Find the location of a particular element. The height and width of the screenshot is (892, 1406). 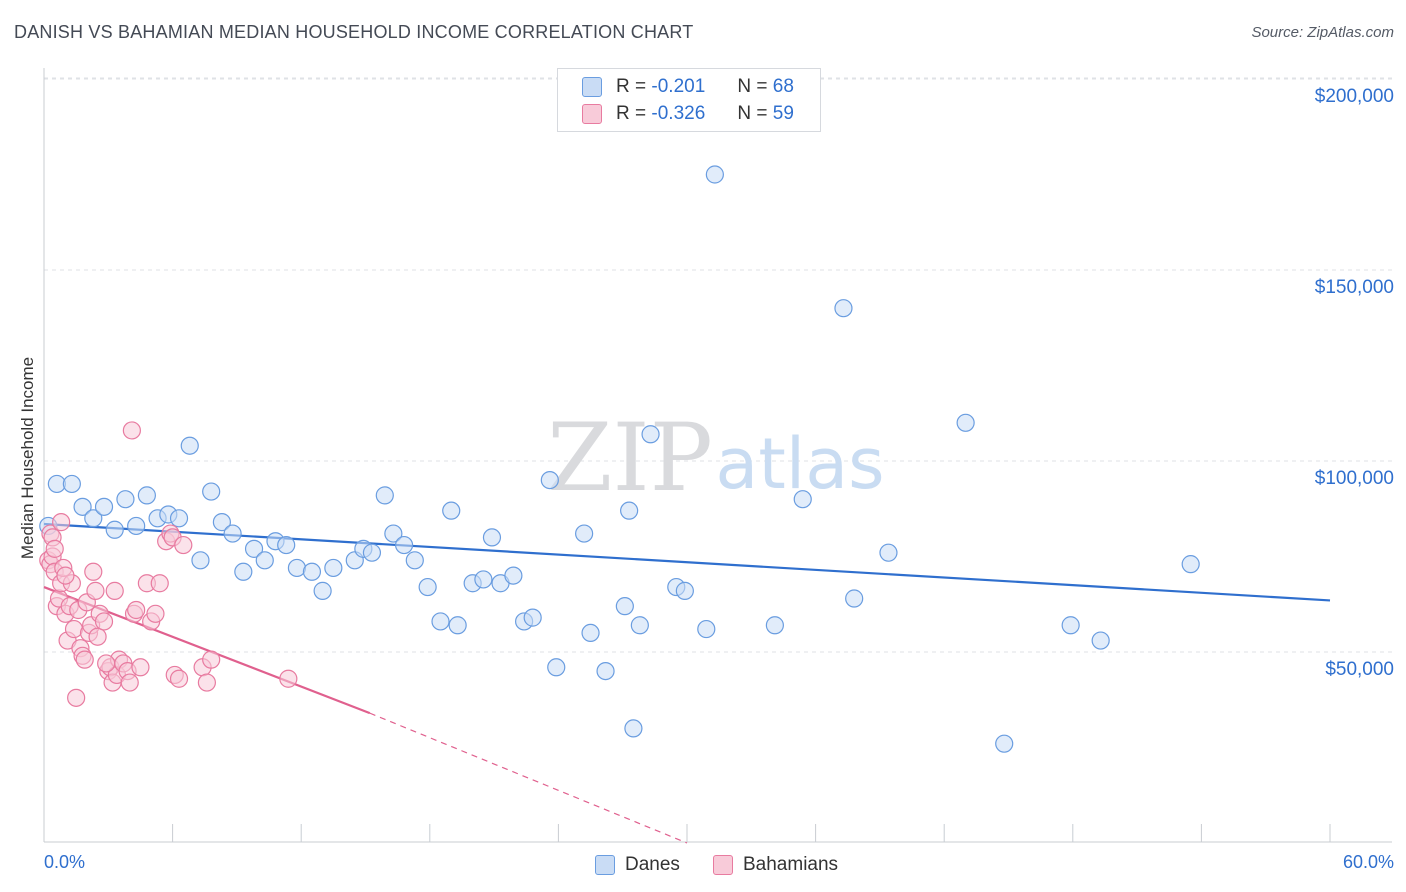

y-tick-label-100k: $100,000 is located at coordinates (1354, 478).